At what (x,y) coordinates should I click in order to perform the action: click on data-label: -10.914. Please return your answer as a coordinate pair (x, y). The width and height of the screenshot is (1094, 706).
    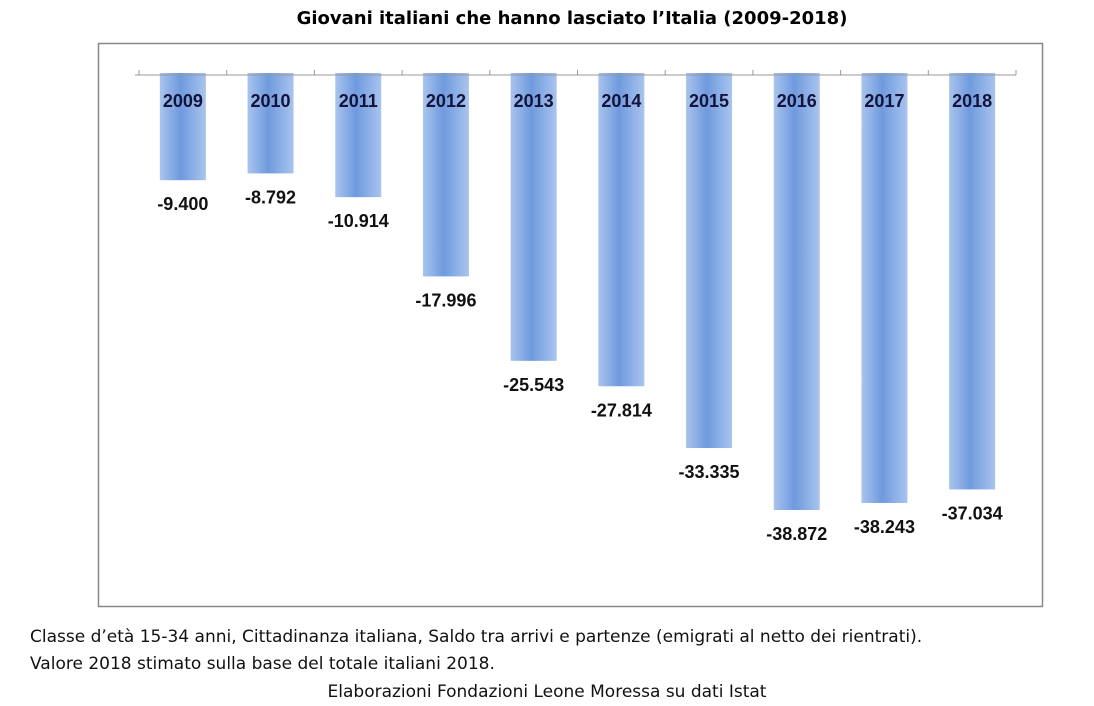
    Looking at the image, I should click on (358, 221).